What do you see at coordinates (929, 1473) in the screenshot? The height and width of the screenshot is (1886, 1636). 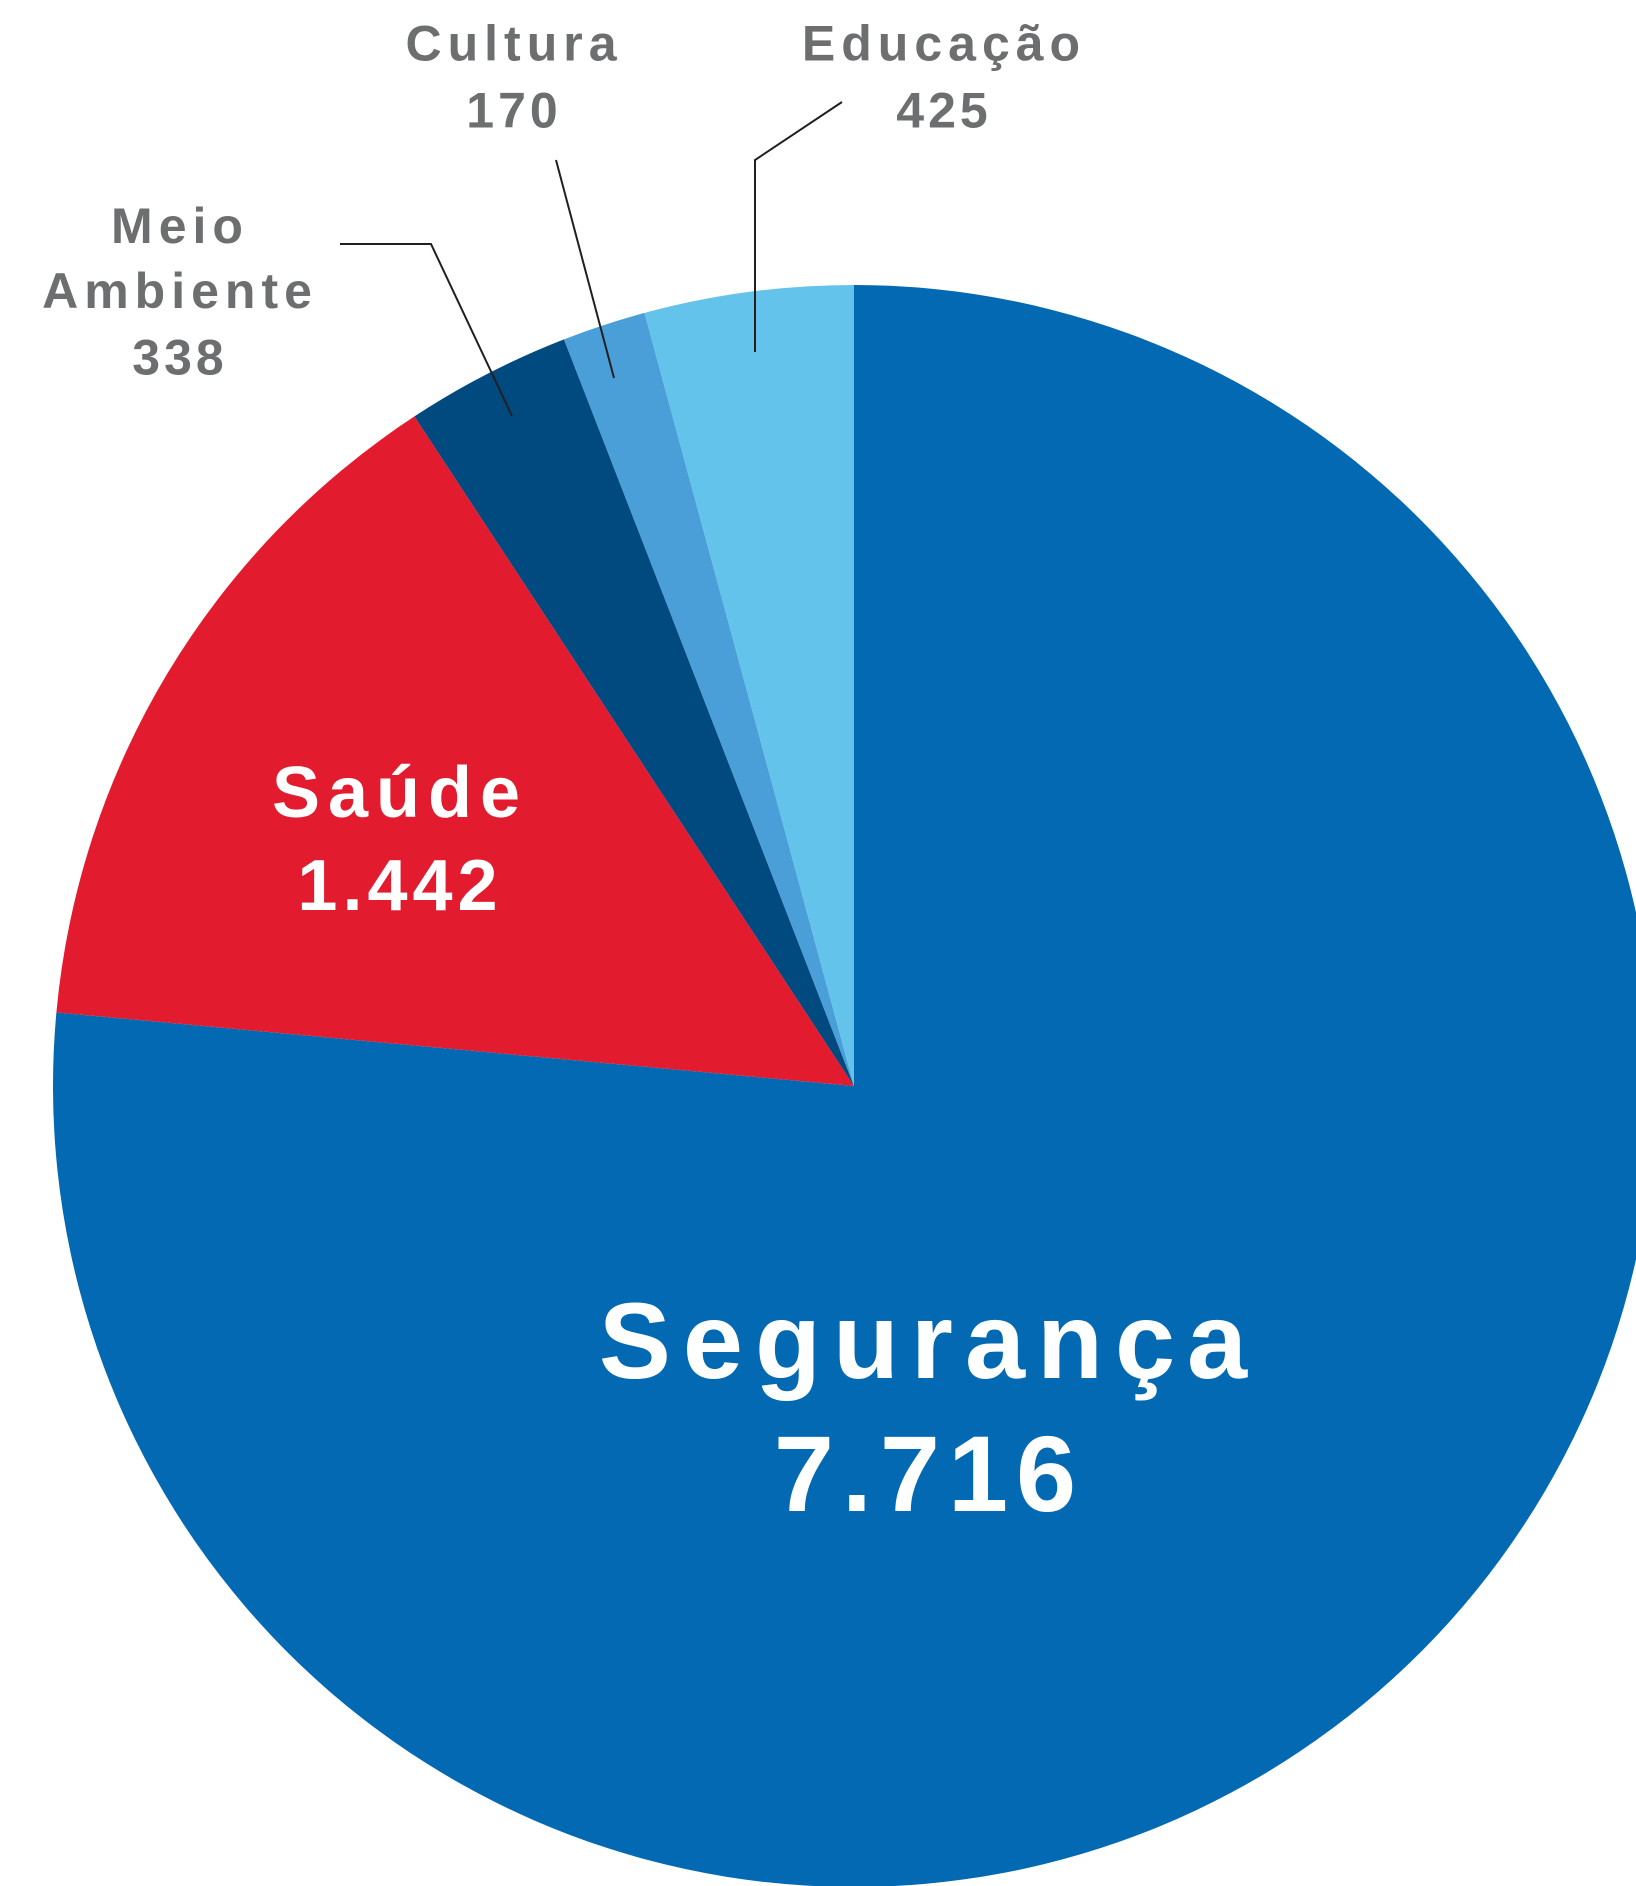 I see `slice-value: 7.716` at bounding box center [929, 1473].